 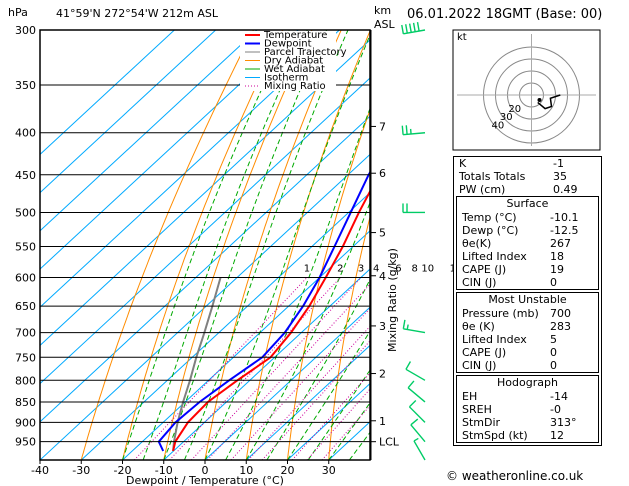 What do you see at coordinates (18, 12) in the screenshot?
I see `hpa-label: hPa` at bounding box center [18, 12].